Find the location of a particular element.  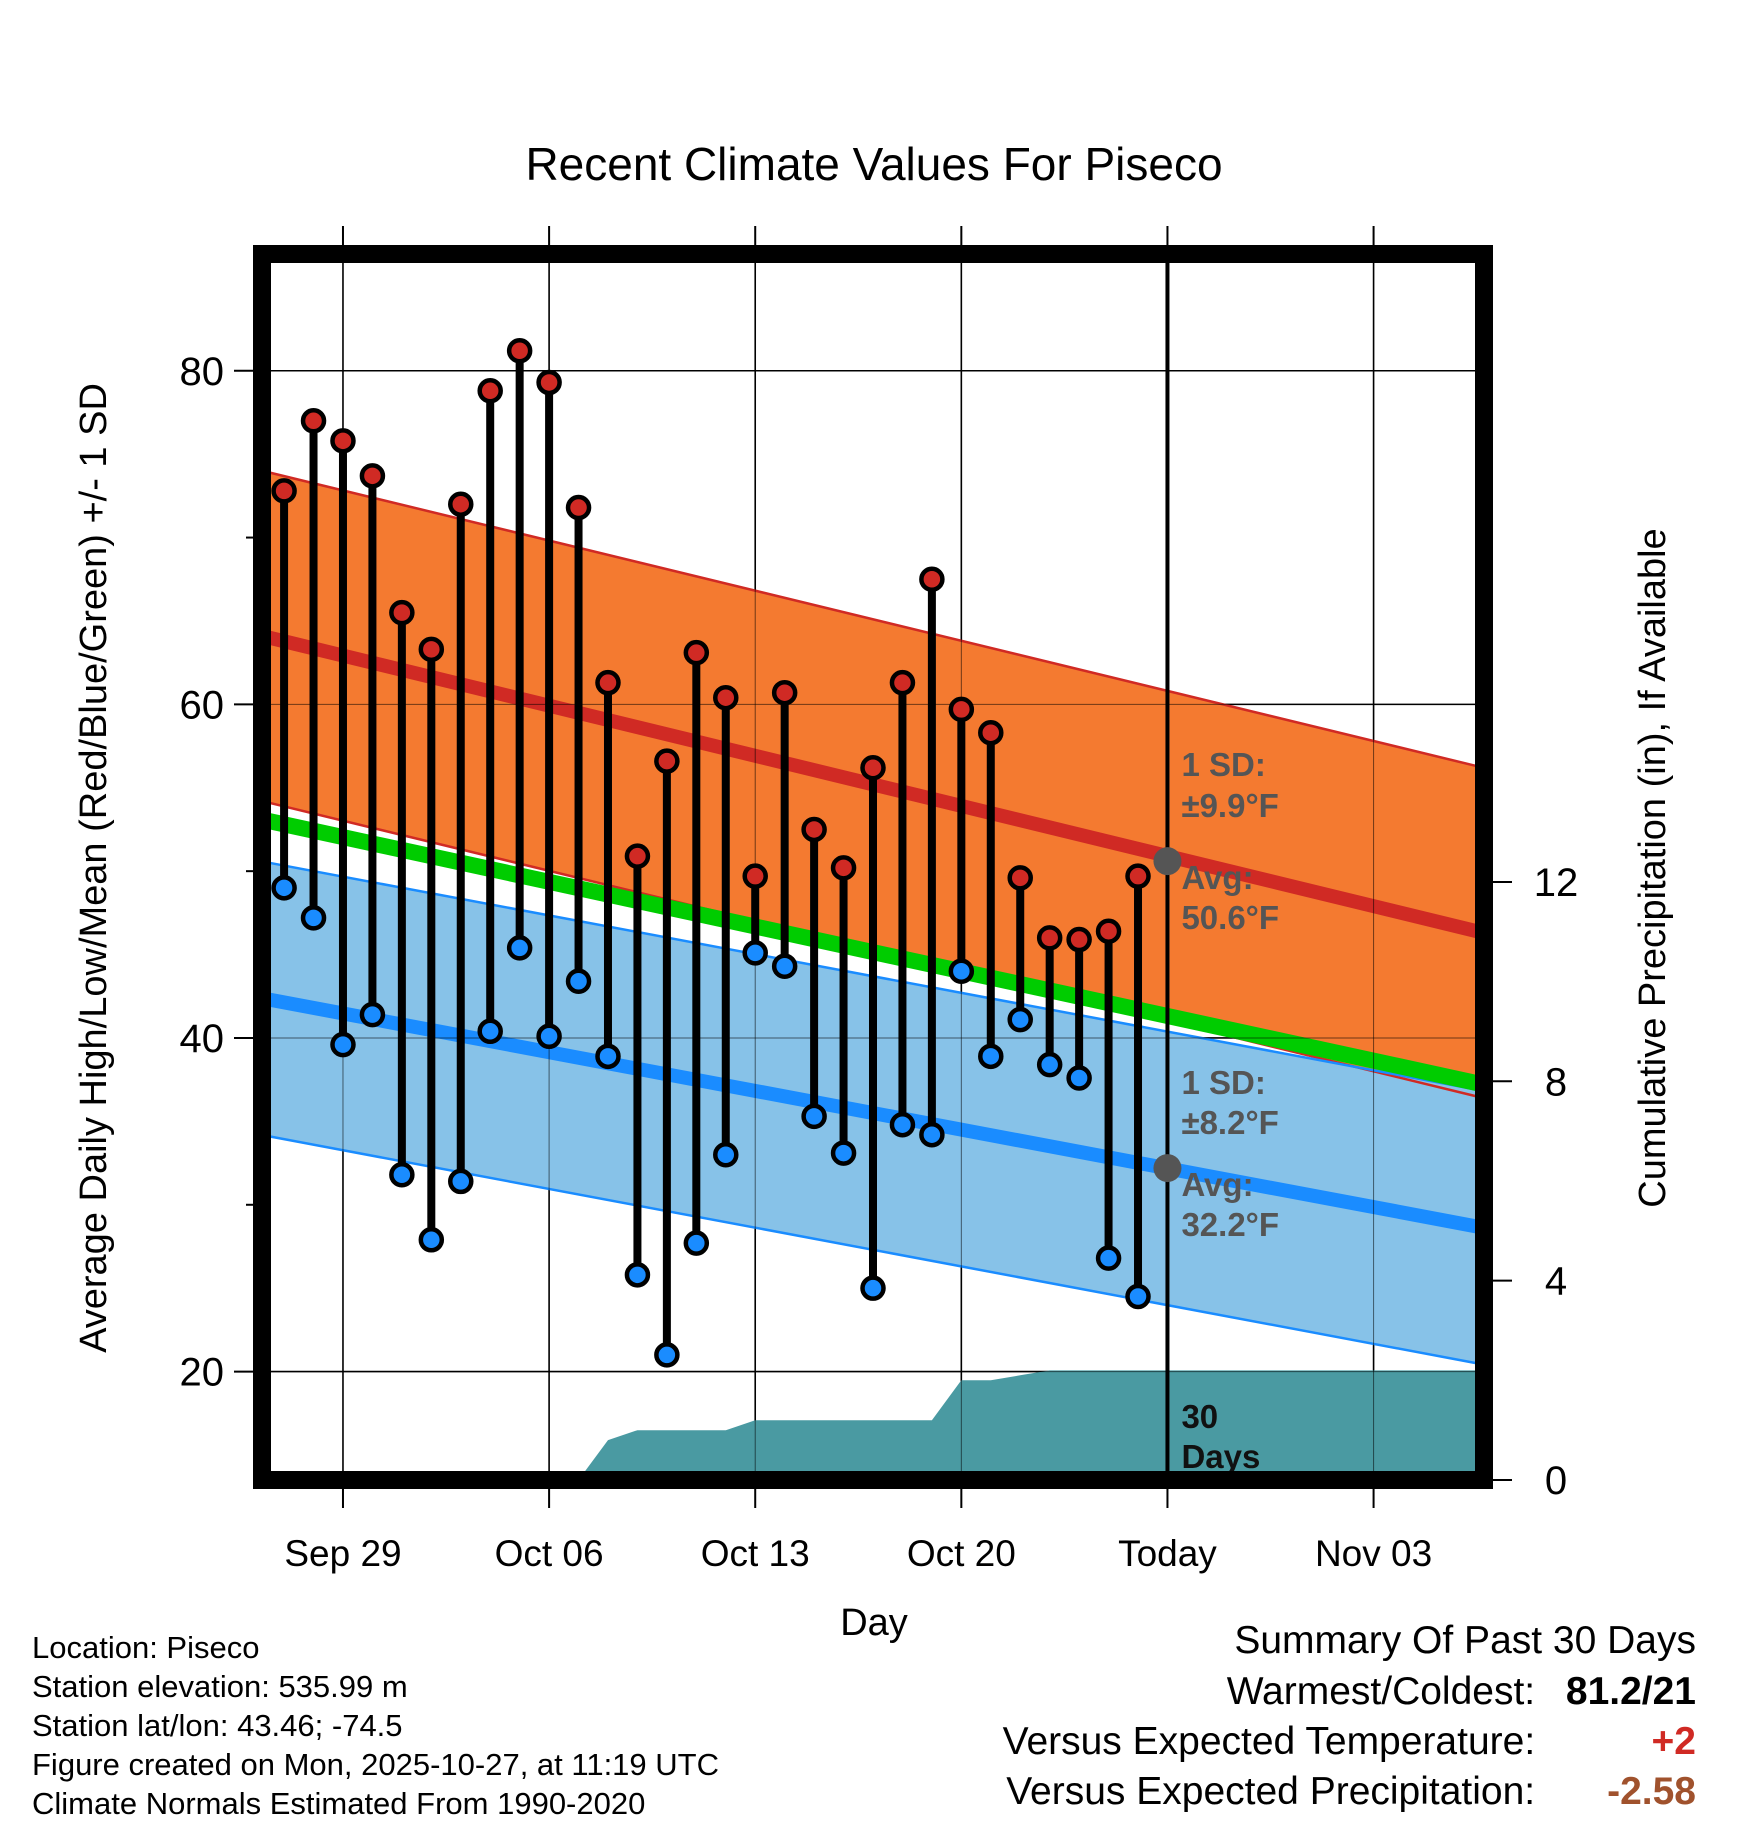

x-tick-label: Oct 06 is located at coordinates (549, 1553).